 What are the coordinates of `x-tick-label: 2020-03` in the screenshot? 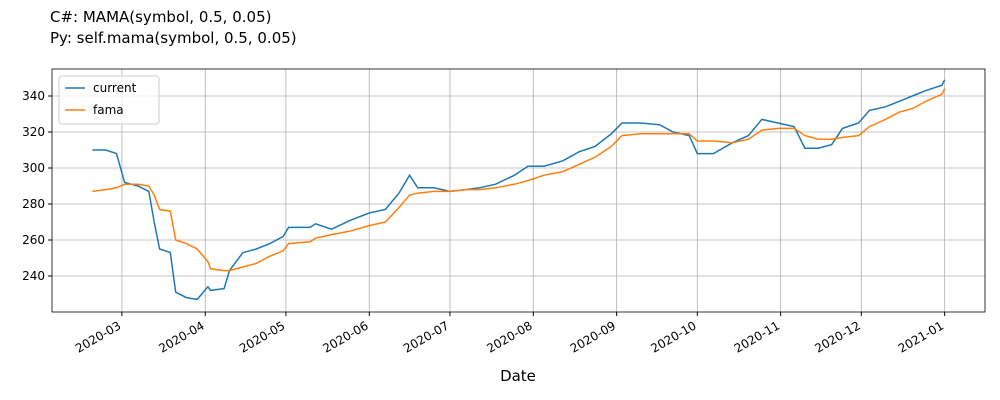 It's located at (98, 336).